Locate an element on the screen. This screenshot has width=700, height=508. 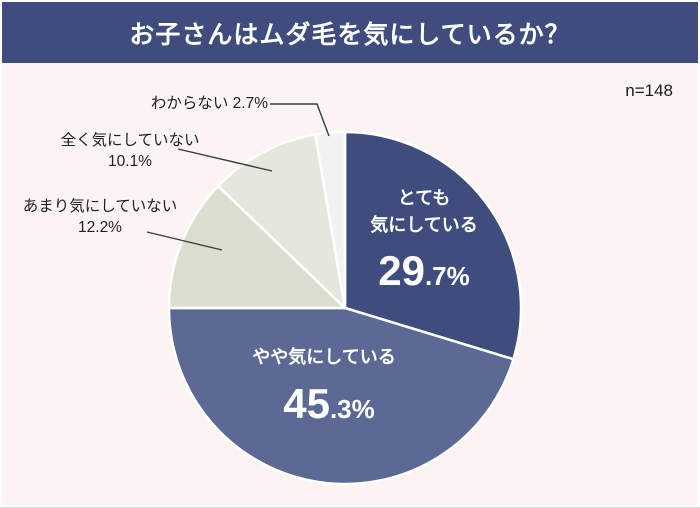
label-amari-value: 12.2% is located at coordinates (100, 227).